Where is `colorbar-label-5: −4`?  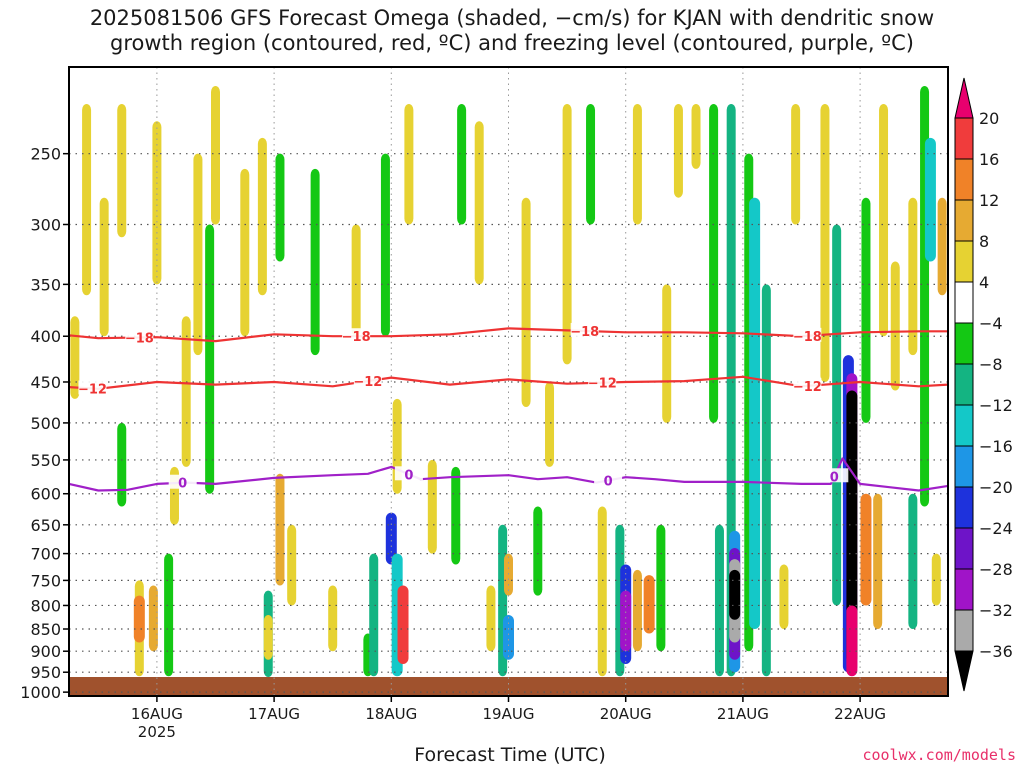 colorbar-label-5: −4 is located at coordinates (991, 323).